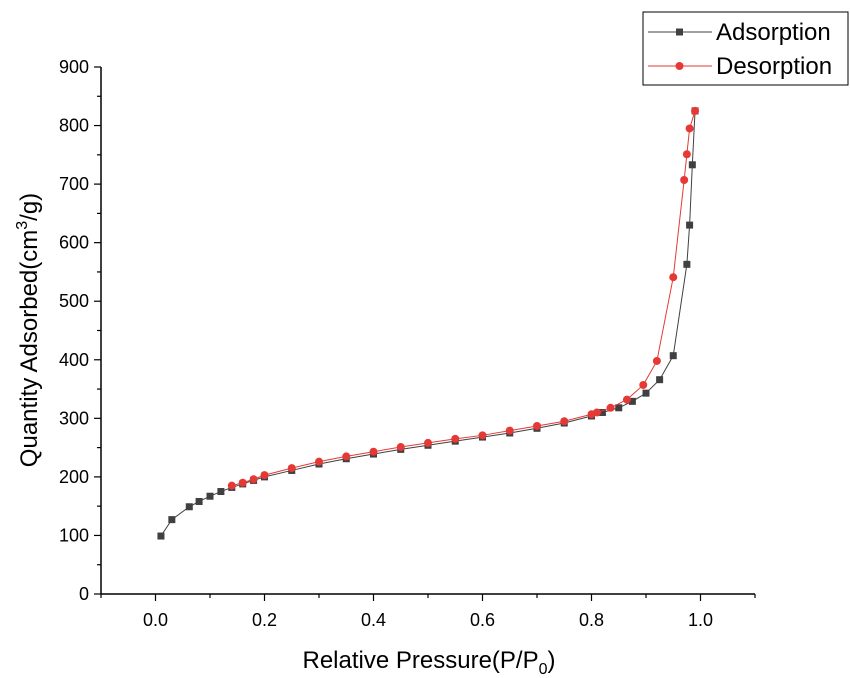 The width and height of the screenshot is (850, 678). I want to click on x-axis-title-subscript: 0, so click(543, 669).